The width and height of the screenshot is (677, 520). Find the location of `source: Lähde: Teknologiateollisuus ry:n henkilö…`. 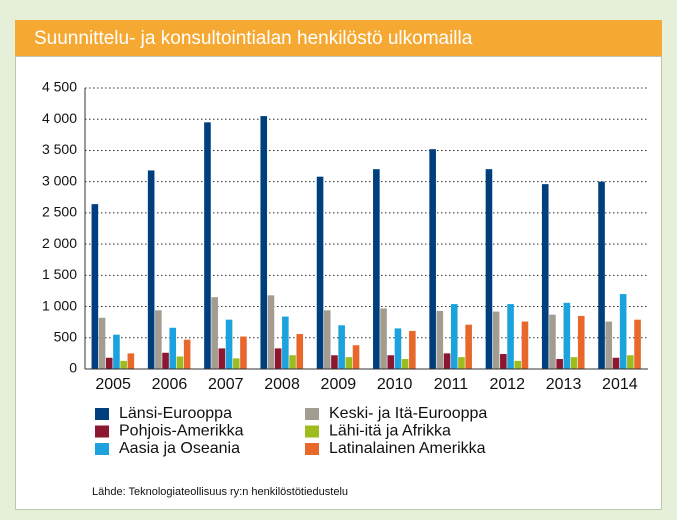

source: Lähde: Teknologiateollisuus ry:n henkilö… is located at coordinates (220, 492).